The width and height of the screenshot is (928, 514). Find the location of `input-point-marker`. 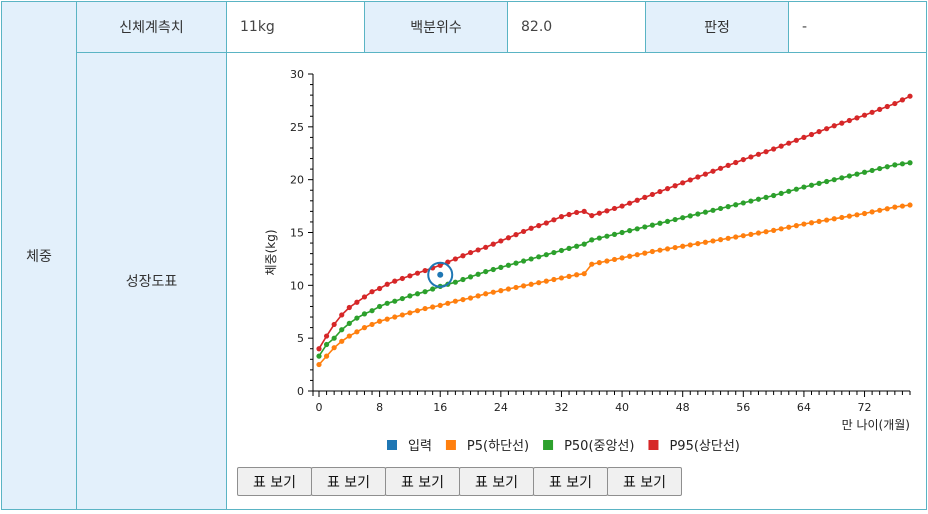

input-point-marker is located at coordinates (440, 274).